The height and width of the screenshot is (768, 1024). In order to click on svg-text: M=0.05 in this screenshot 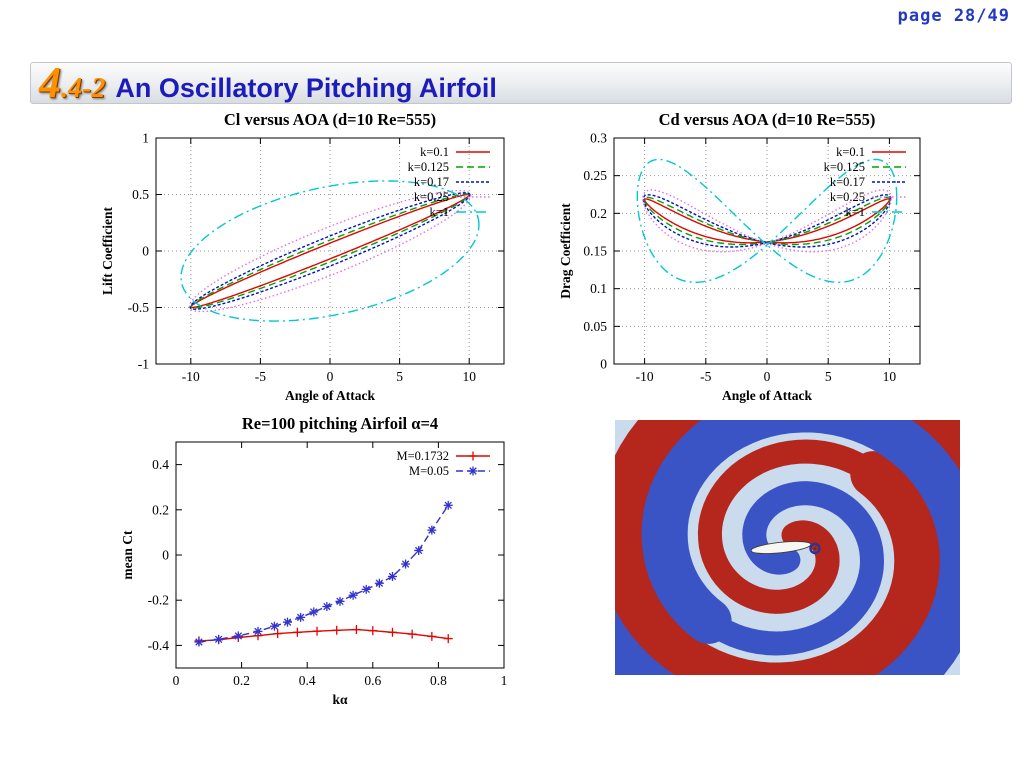, I will do `click(429, 471)`.